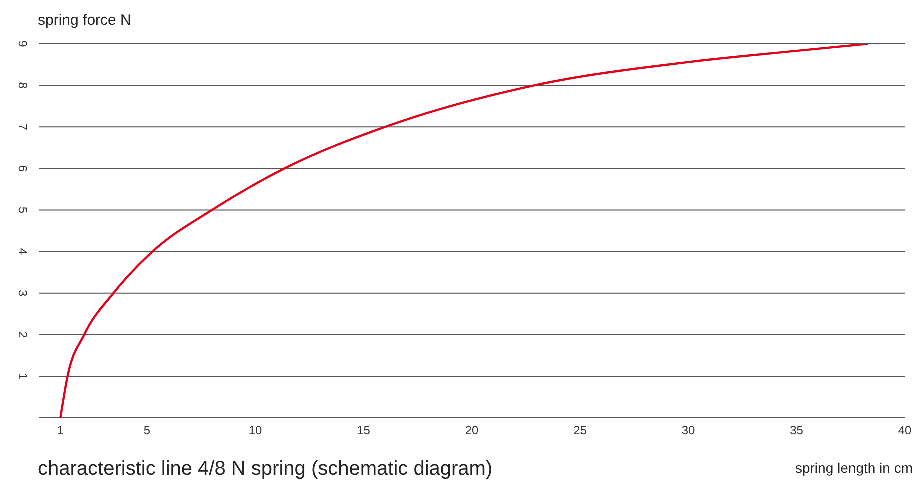  What do you see at coordinates (581, 431) in the screenshot?
I see `x-tick-label: 25` at bounding box center [581, 431].